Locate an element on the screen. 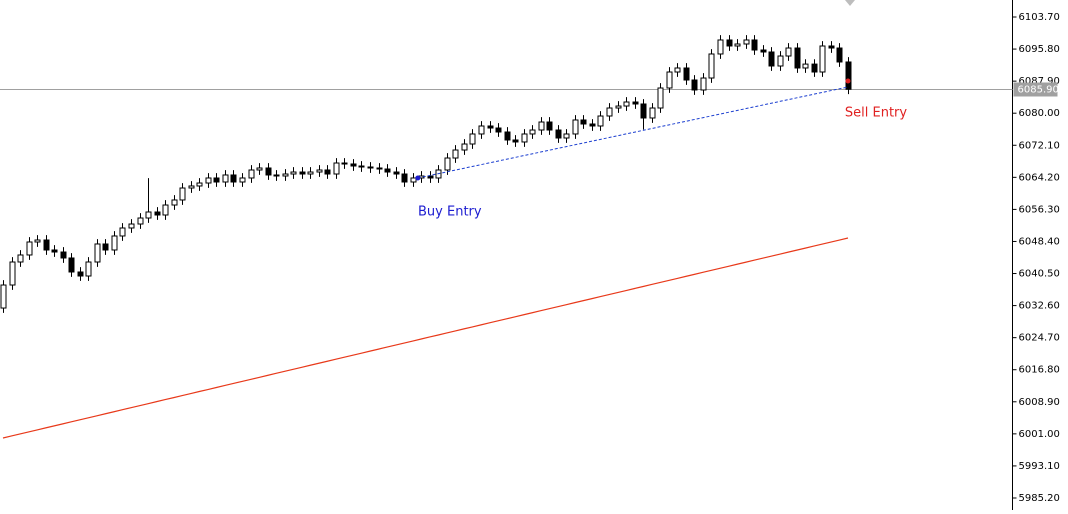 The image size is (1068, 514). y-tick-label: 5993.10 is located at coordinates (1039, 466).